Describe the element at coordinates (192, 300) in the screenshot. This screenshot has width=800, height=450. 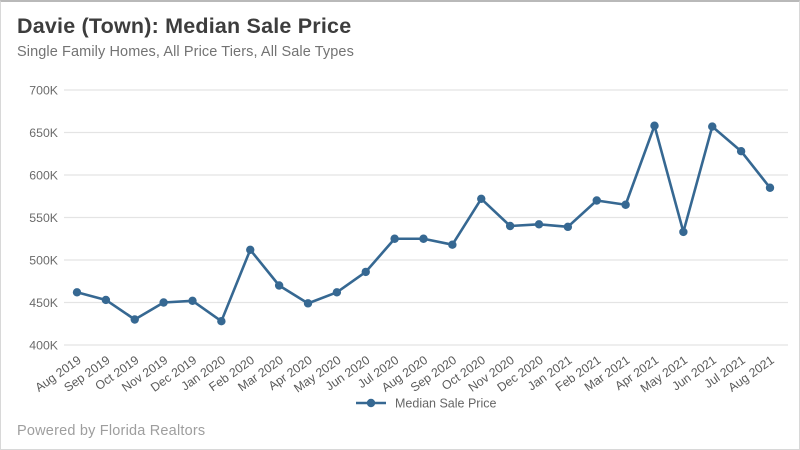
I see `data-point-dec-2019` at that location.